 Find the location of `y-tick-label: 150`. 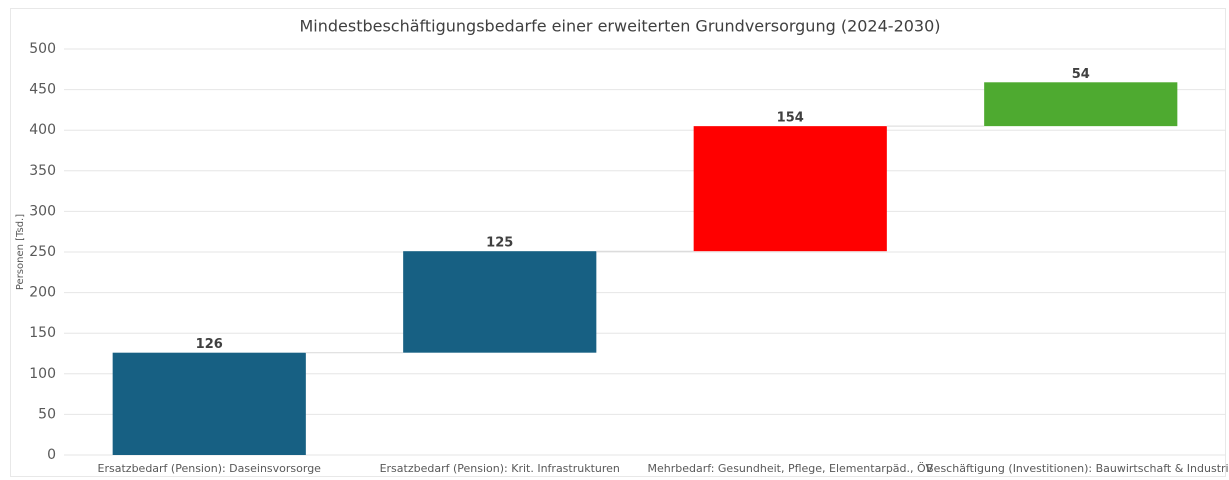

y-tick-label: 150 is located at coordinates (42, 333).